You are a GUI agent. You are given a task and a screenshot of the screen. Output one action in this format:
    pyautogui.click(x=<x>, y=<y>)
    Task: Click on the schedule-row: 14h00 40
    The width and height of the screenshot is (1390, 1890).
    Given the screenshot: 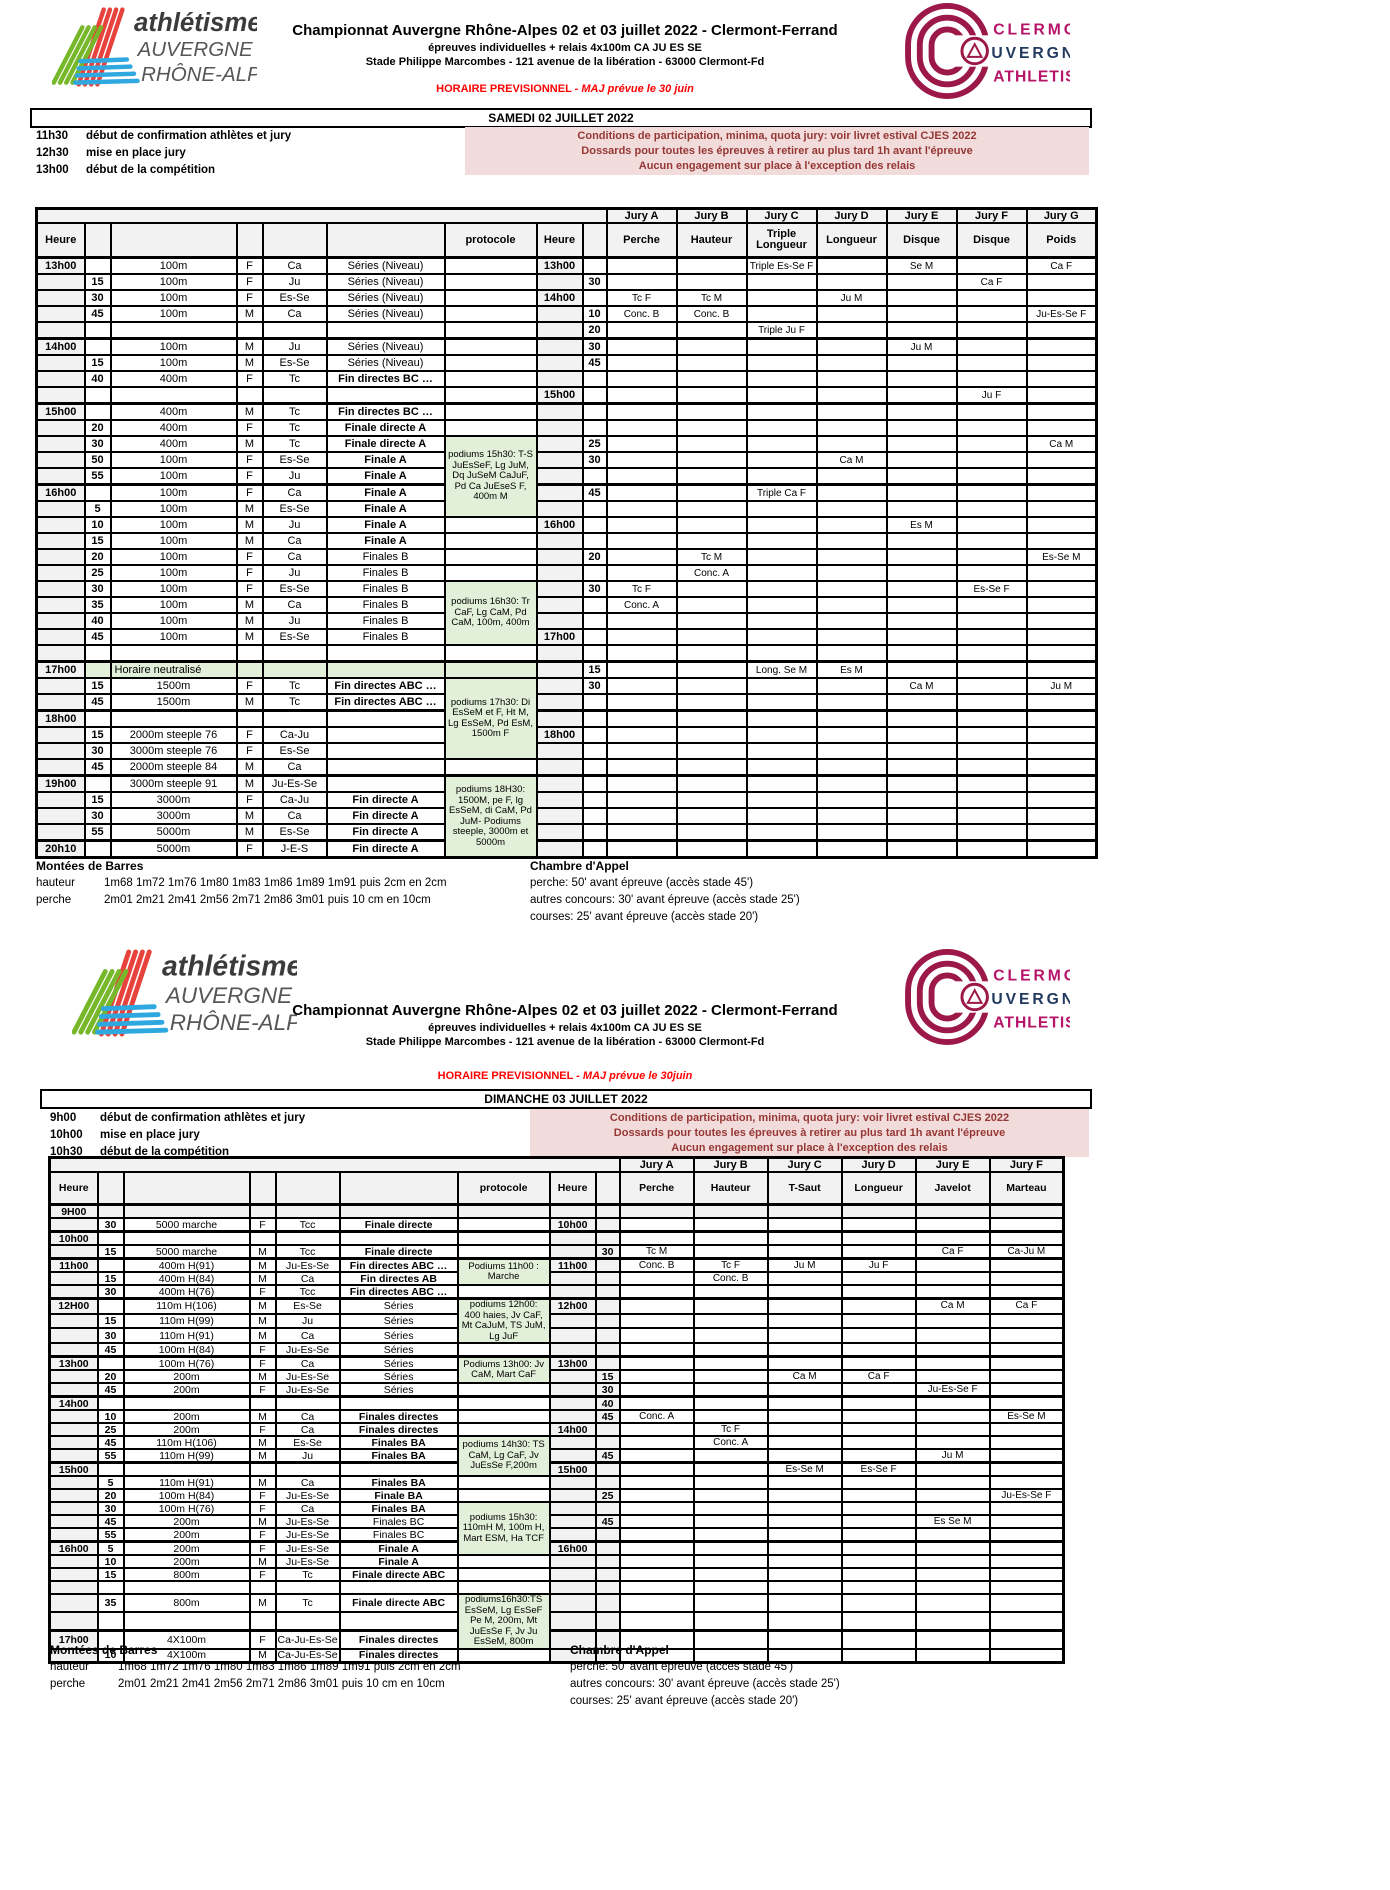 What is the action you would take?
    pyautogui.click(x=556, y=1403)
    